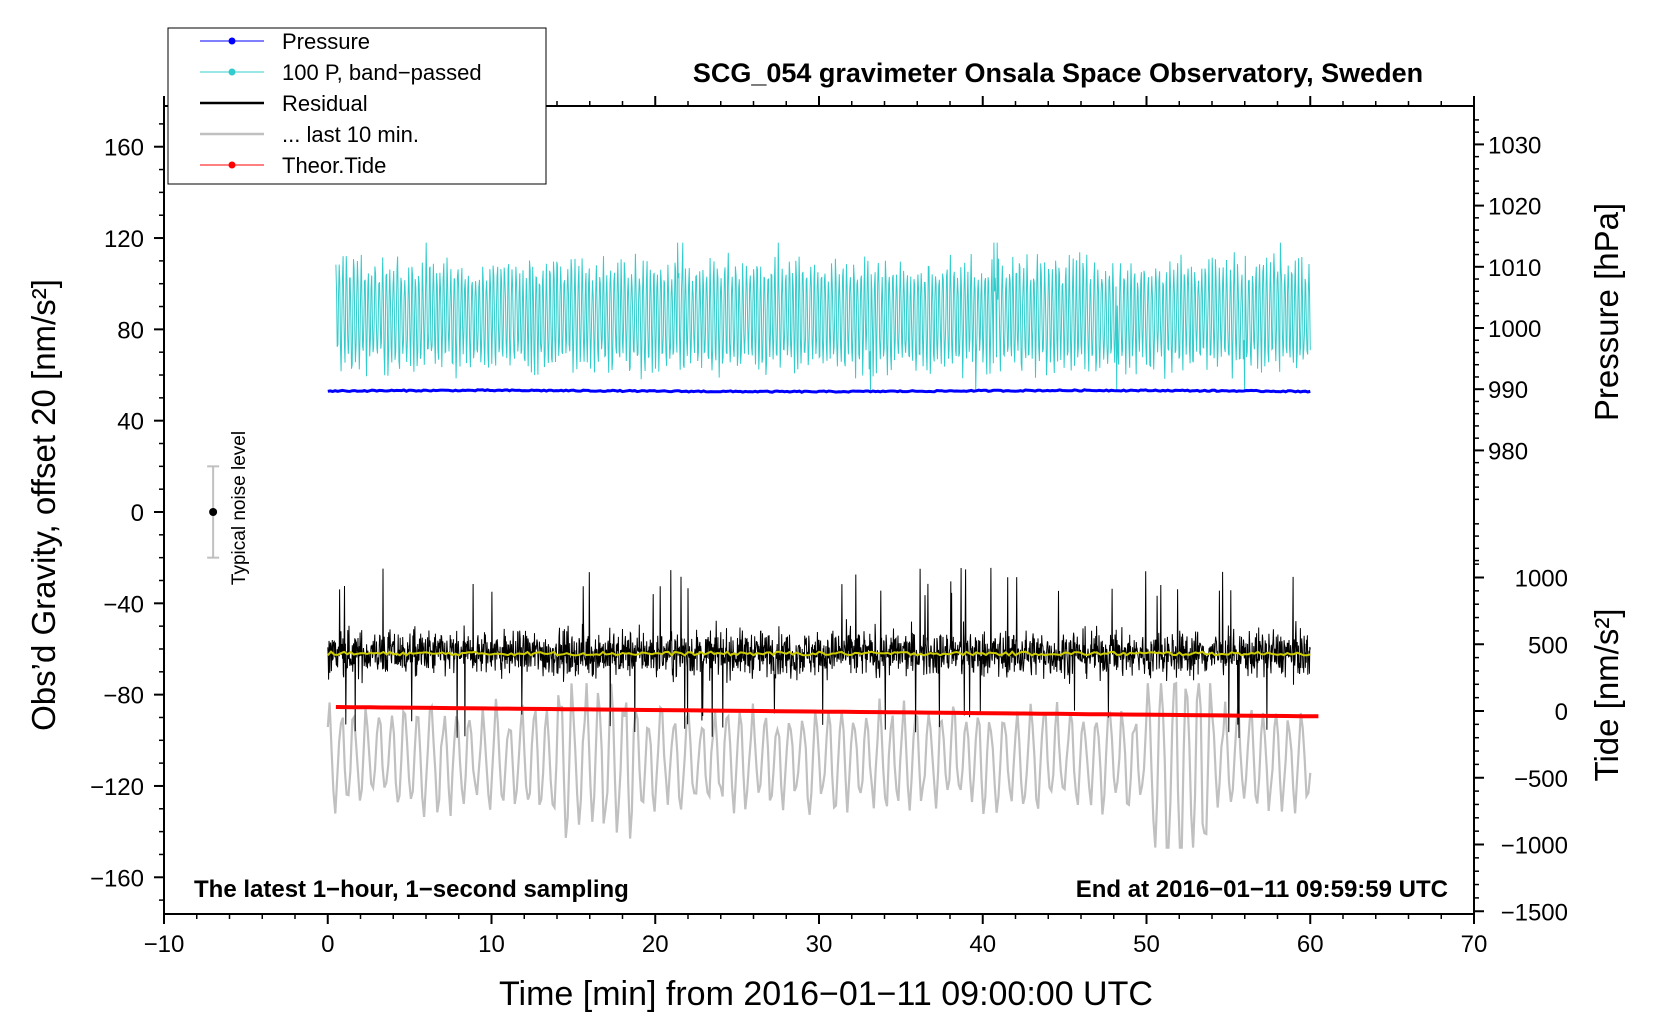 This screenshot has height=1020, width=1660. What do you see at coordinates (1548, 645) in the screenshot?
I see `y-tide-tick-label: 500` at bounding box center [1548, 645].